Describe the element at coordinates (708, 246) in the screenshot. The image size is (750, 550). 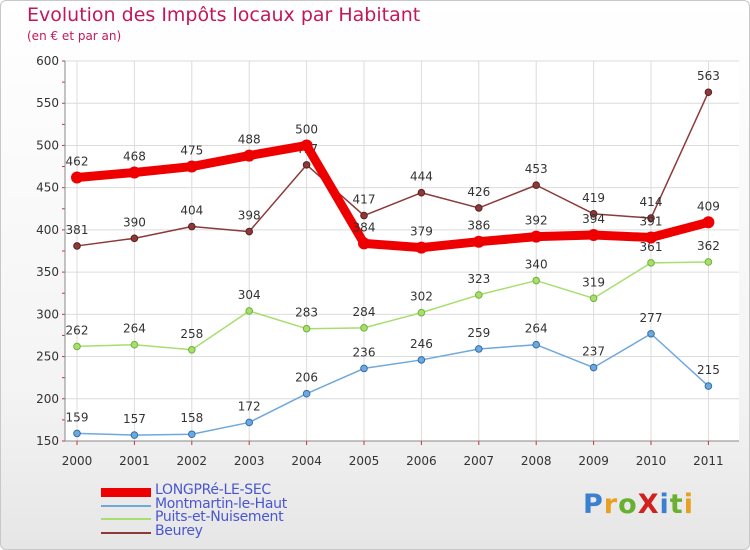
I see `data-label: 362` at that location.